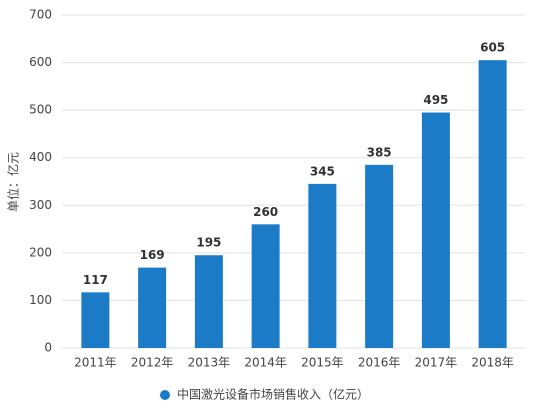 This screenshot has height=411, width=533. I want to click on x-tick-label: 2011年, so click(95, 363).